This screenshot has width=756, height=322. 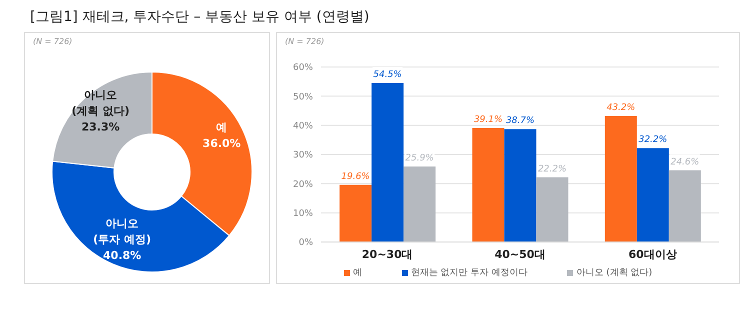 I want to click on data-label: 38.7%, so click(x=520, y=121).